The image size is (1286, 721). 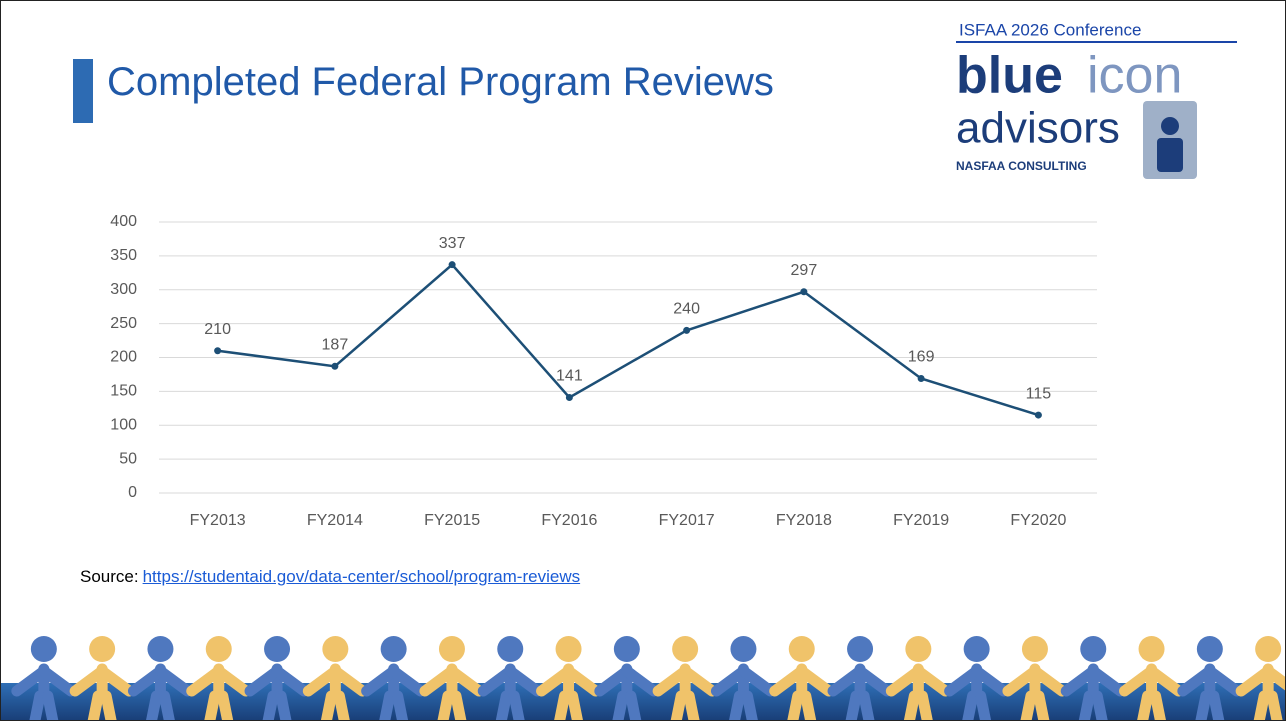 What do you see at coordinates (452, 243) in the screenshot?
I see `data-label: 337` at bounding box center [452, 243].